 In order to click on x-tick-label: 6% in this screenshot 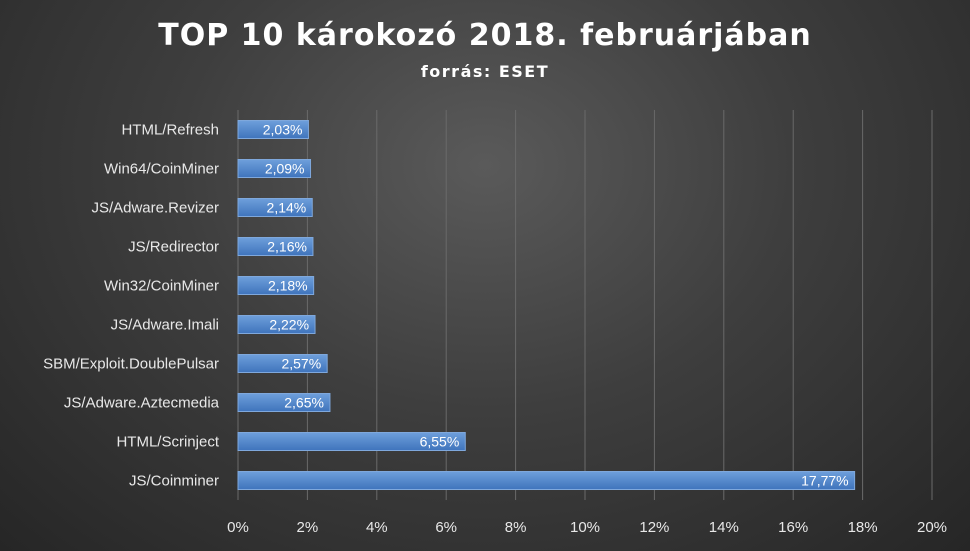, I will do `click(446, 527)`.